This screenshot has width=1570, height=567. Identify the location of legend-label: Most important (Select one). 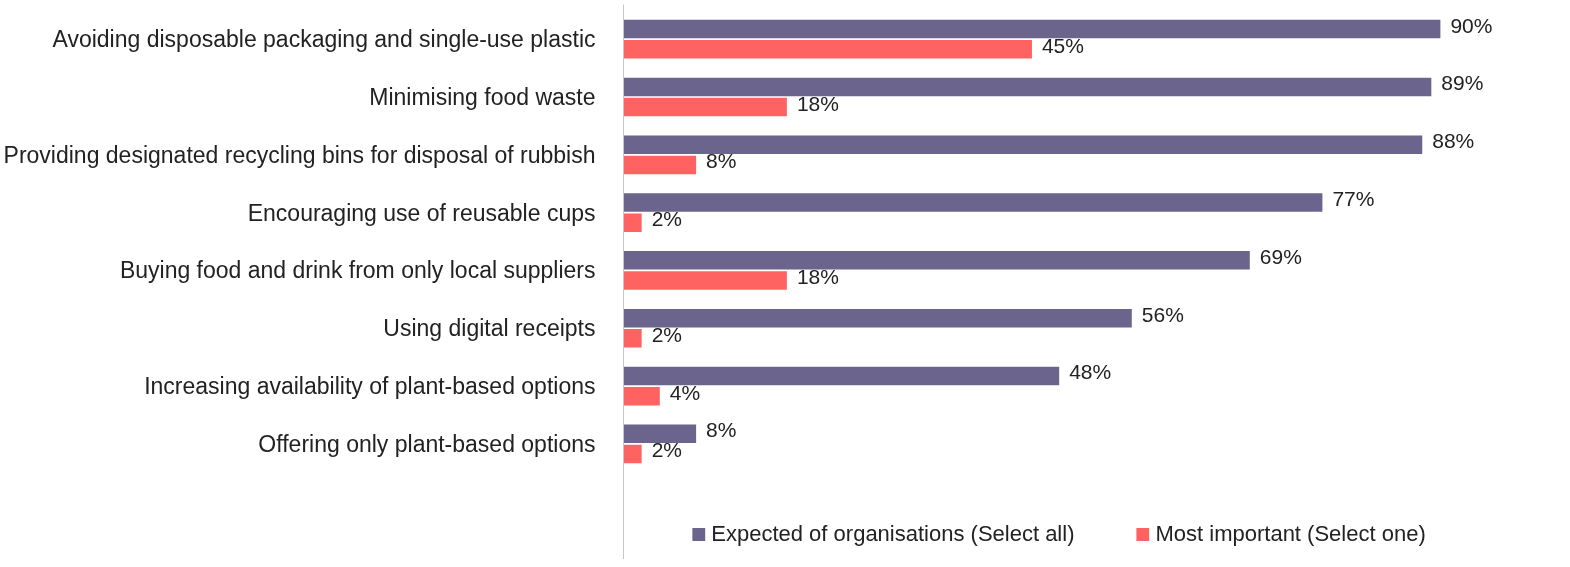
(1290, 534).